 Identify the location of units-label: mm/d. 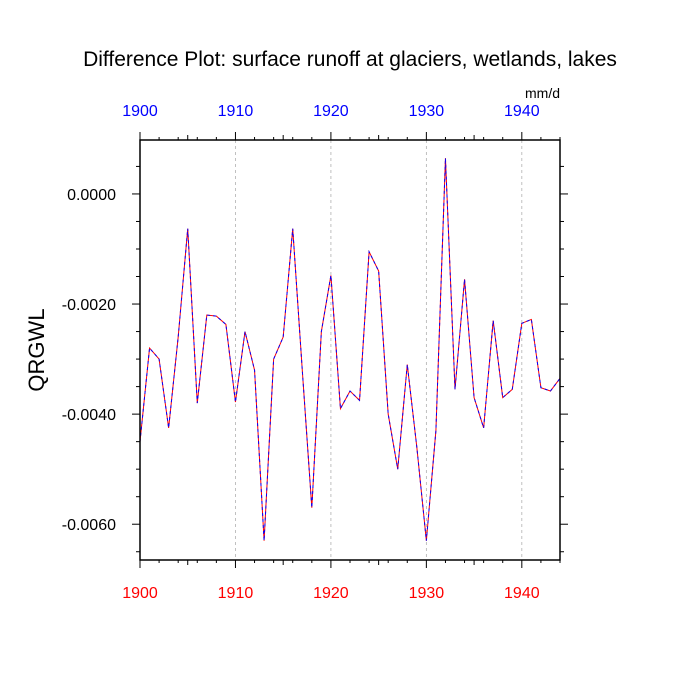
(542, 93).